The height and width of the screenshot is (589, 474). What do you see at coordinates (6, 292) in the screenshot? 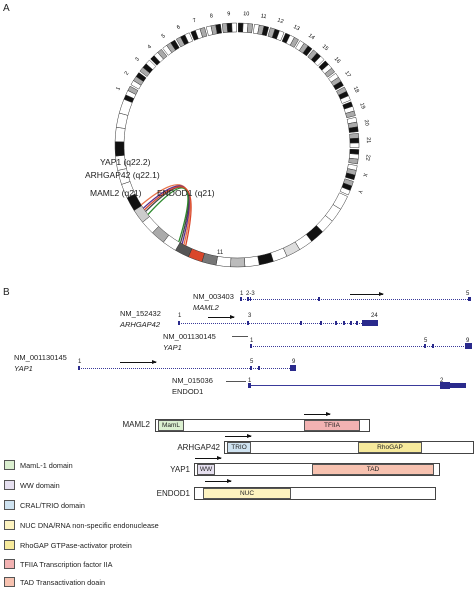
I see `panel-b-label: B` at bounding box center [6, 292].